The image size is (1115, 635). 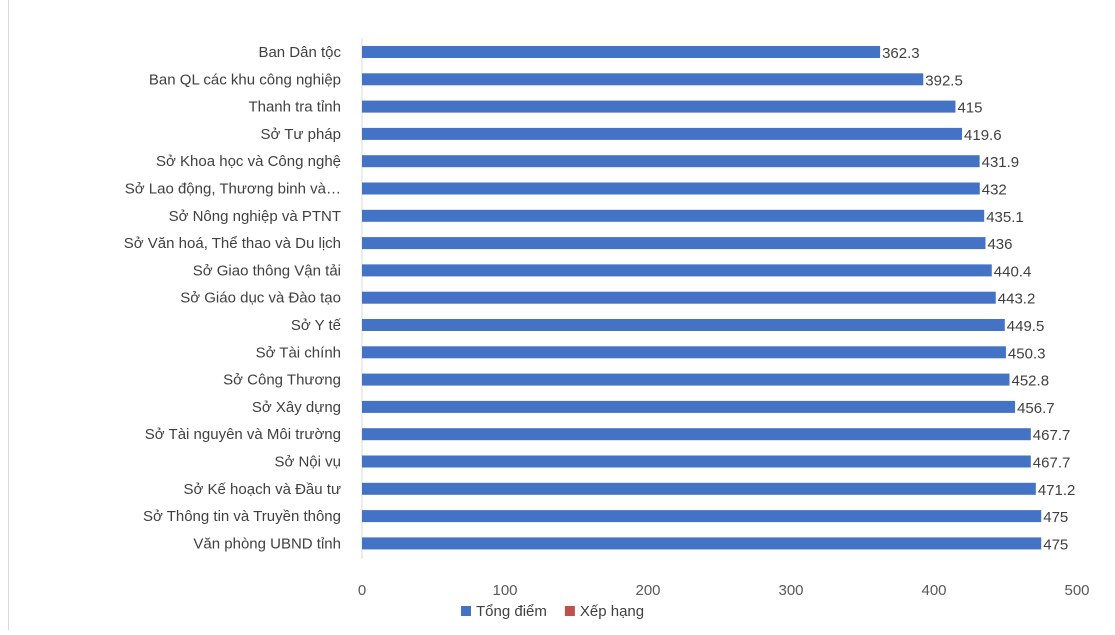 What do you see at coordinates (1036, 408) in the screenshot?
I see `data-label: 456.7` at bounding box center [1036, 408].